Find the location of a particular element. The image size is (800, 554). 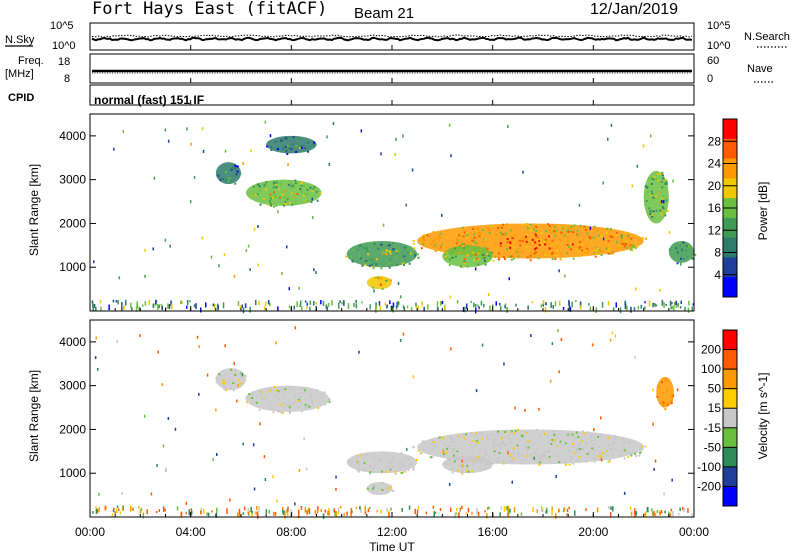

colorbar-tick-label: 12 is located at coordinates (715, 230).